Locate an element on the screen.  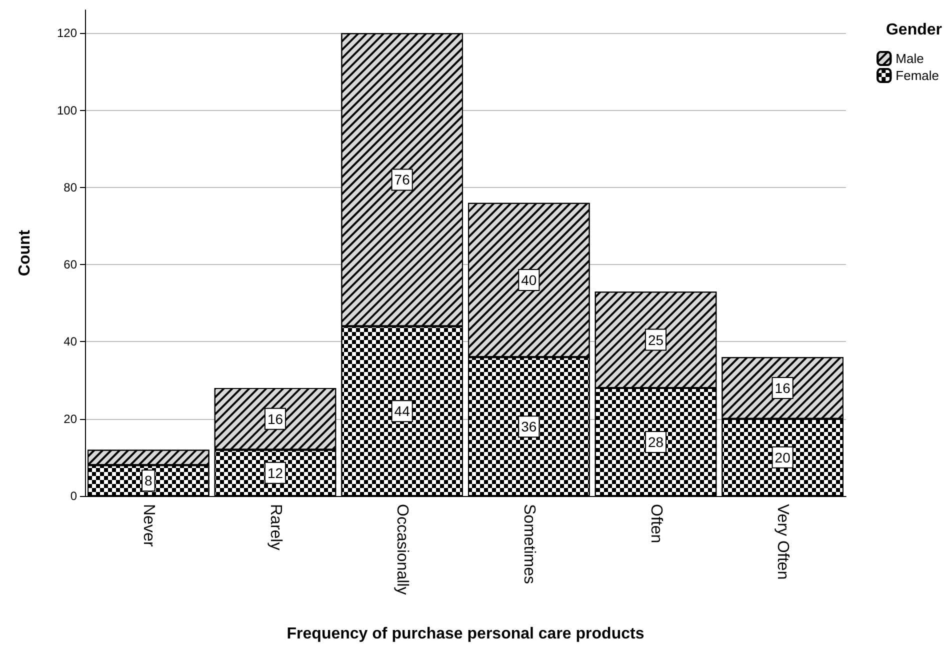
y-tick-label: 20 is located at coordinates (71, 419).